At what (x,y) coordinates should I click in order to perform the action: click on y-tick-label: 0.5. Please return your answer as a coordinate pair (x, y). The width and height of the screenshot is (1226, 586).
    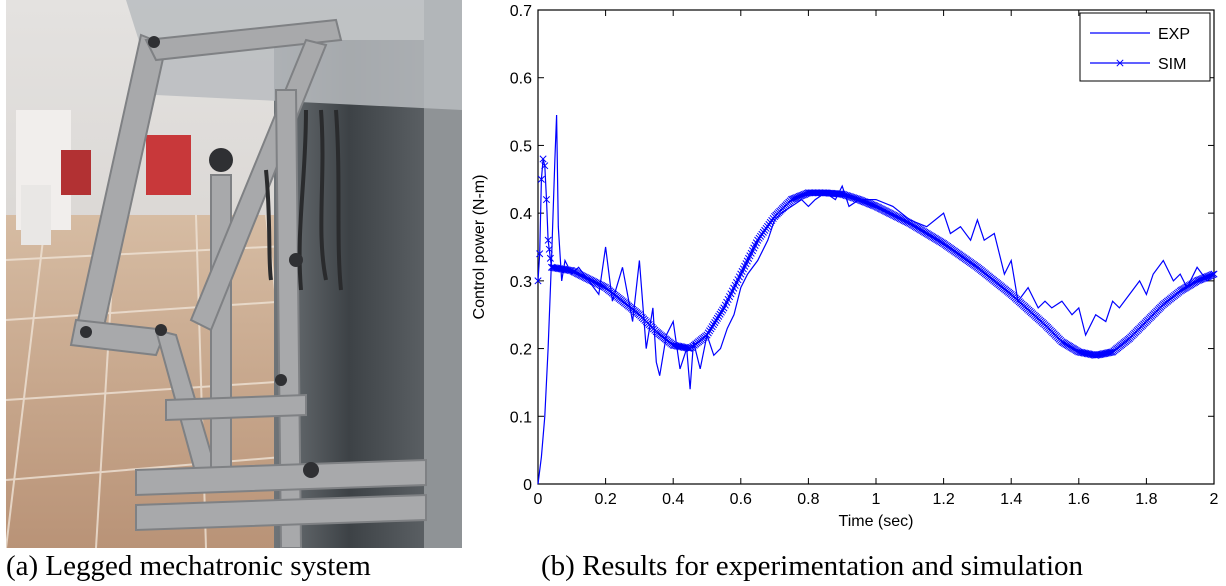
    Looking at the image, I should click on (521, 146).